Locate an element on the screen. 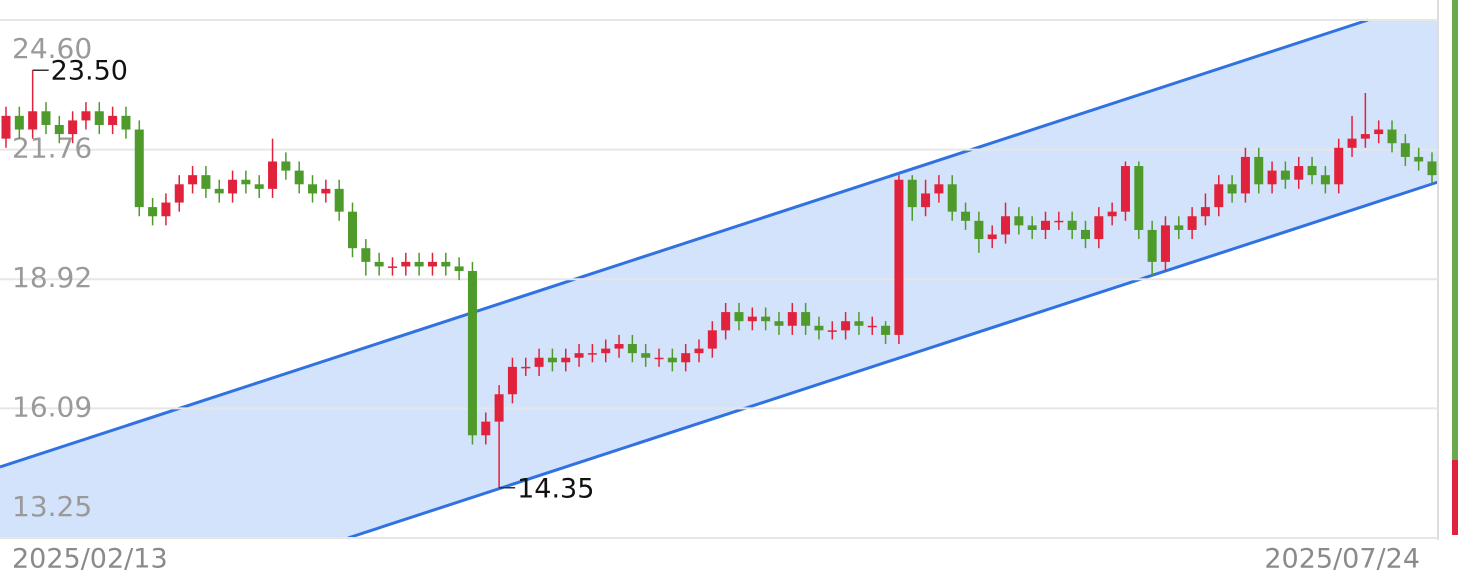 The width and height of the screenshot is (1458, 583). annotation-label: 23.50 is located at coordinates (89, 71).